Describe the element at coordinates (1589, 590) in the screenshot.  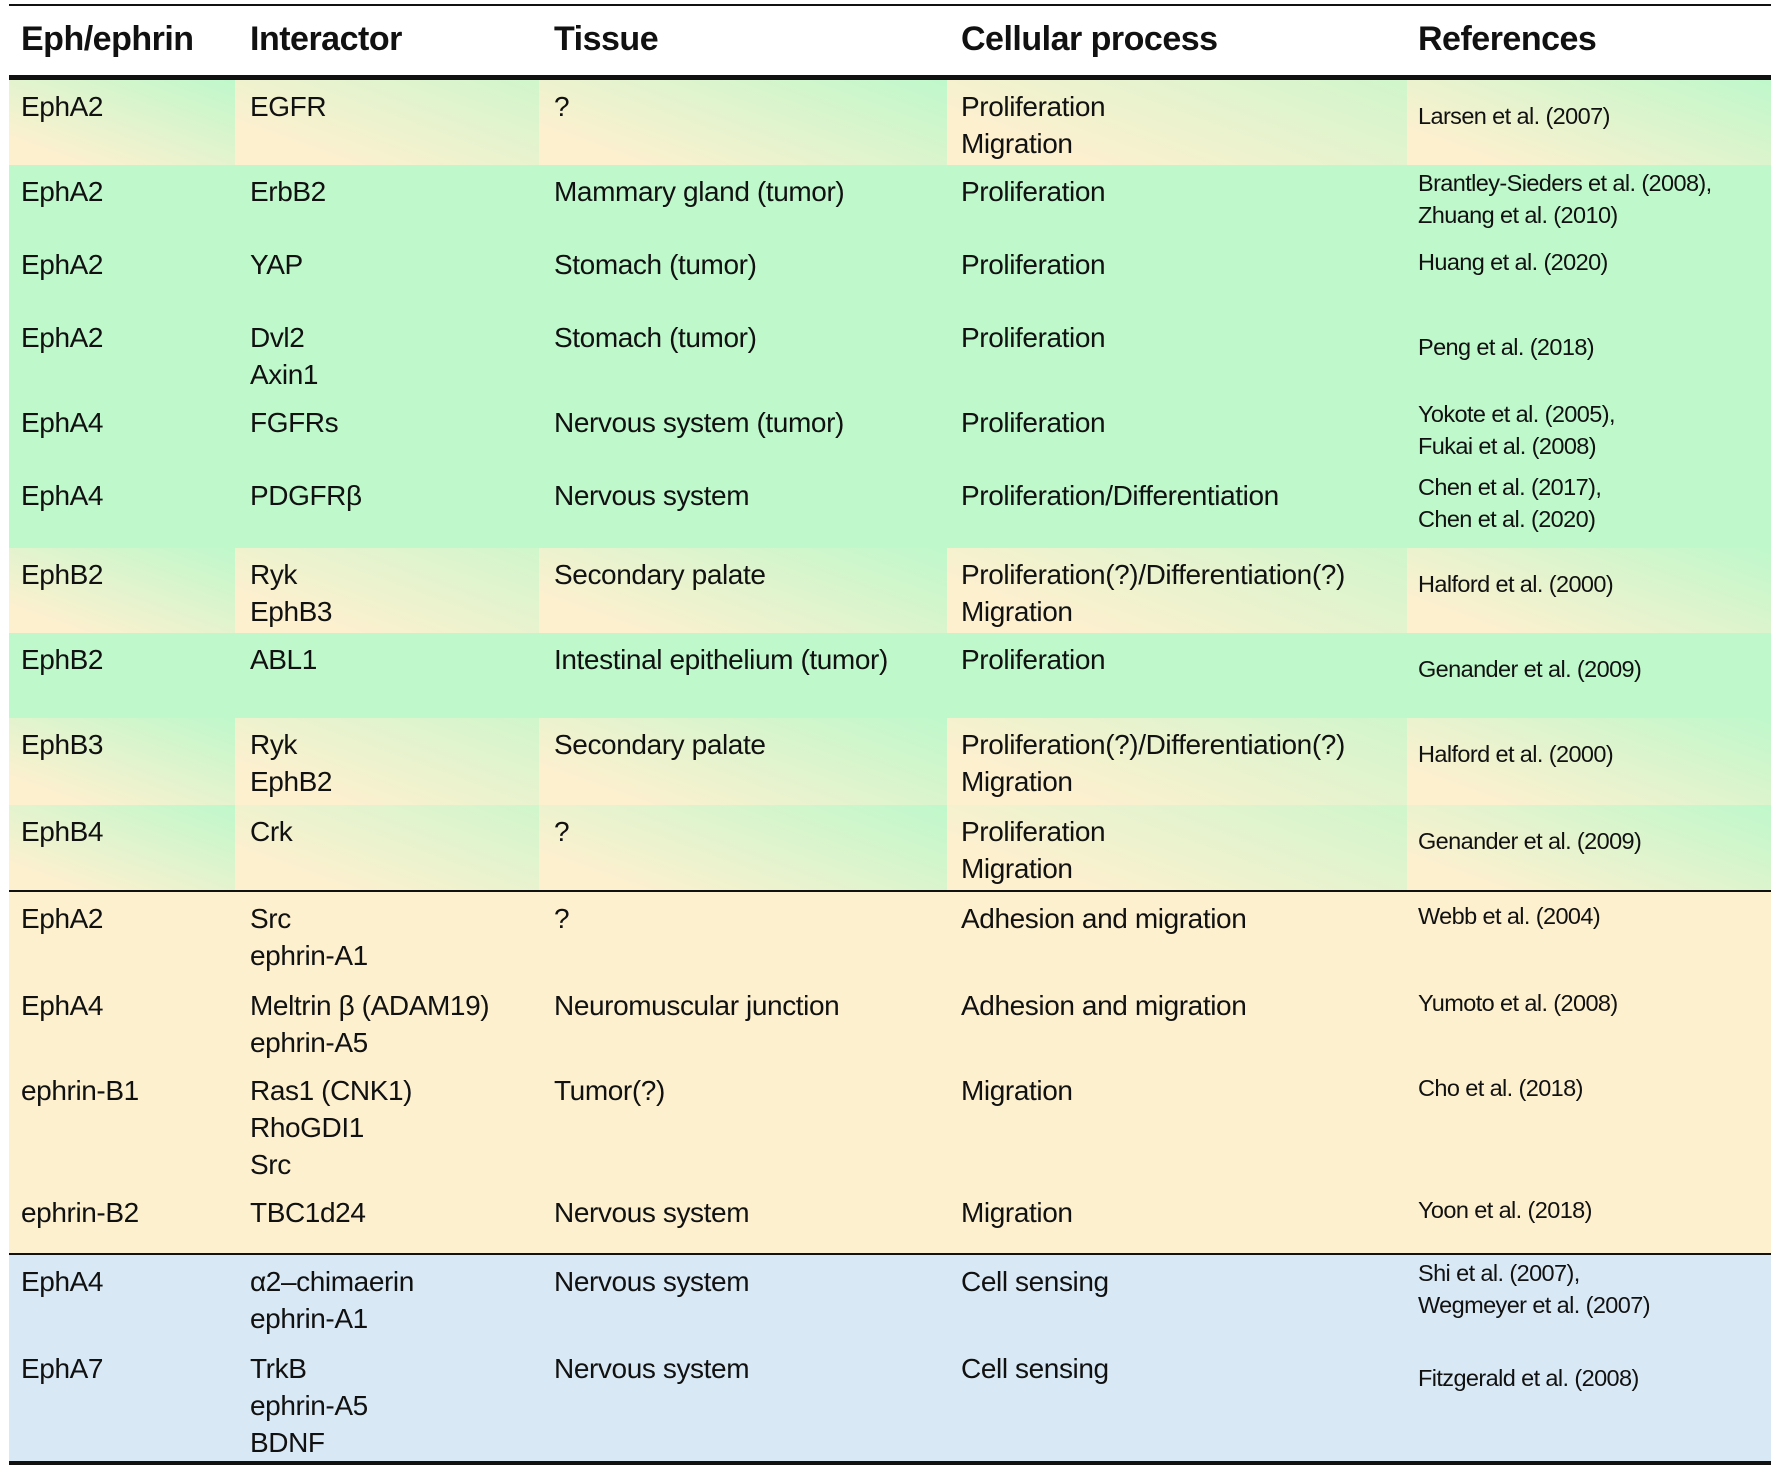
I see `cell-references: Halford et al. (2000)` at that location.